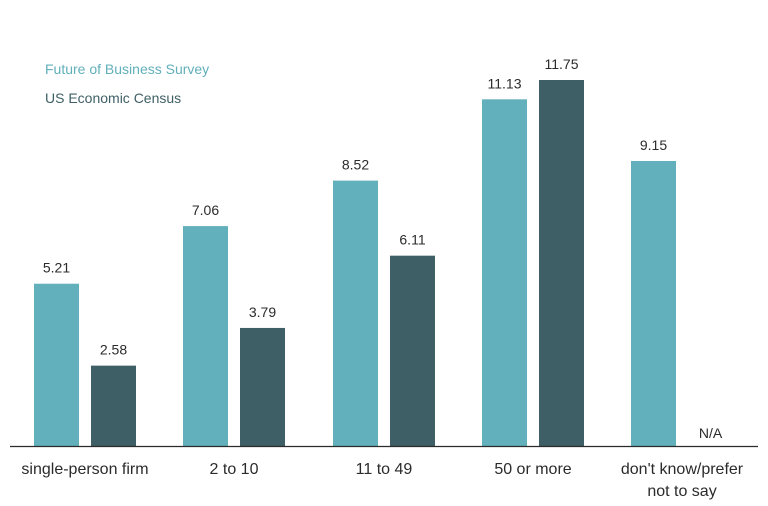 Image resolution: width=768 pixels, height=506 pixels. I want to click on data-label-single-person-firm-series-2: 2.58, so click(113, 350).